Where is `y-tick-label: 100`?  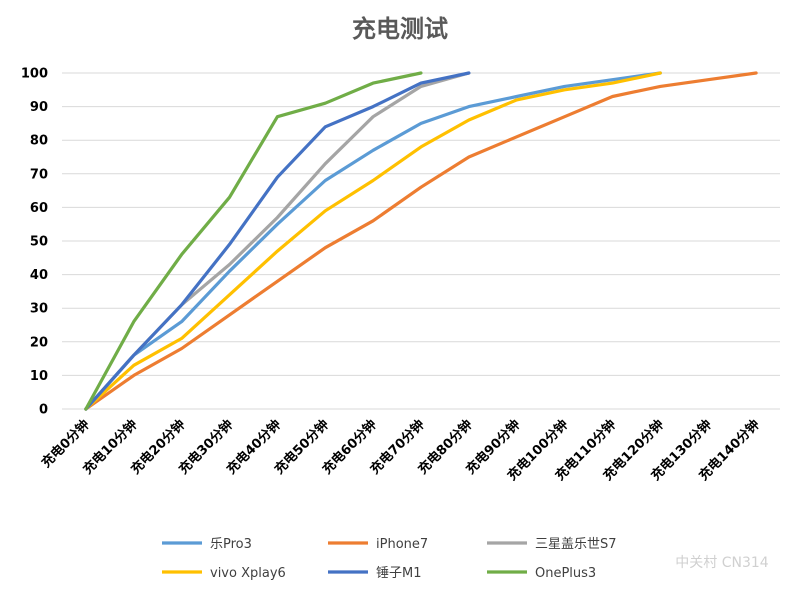 y-tick-label: 100 is located at coordinates (34, 74).